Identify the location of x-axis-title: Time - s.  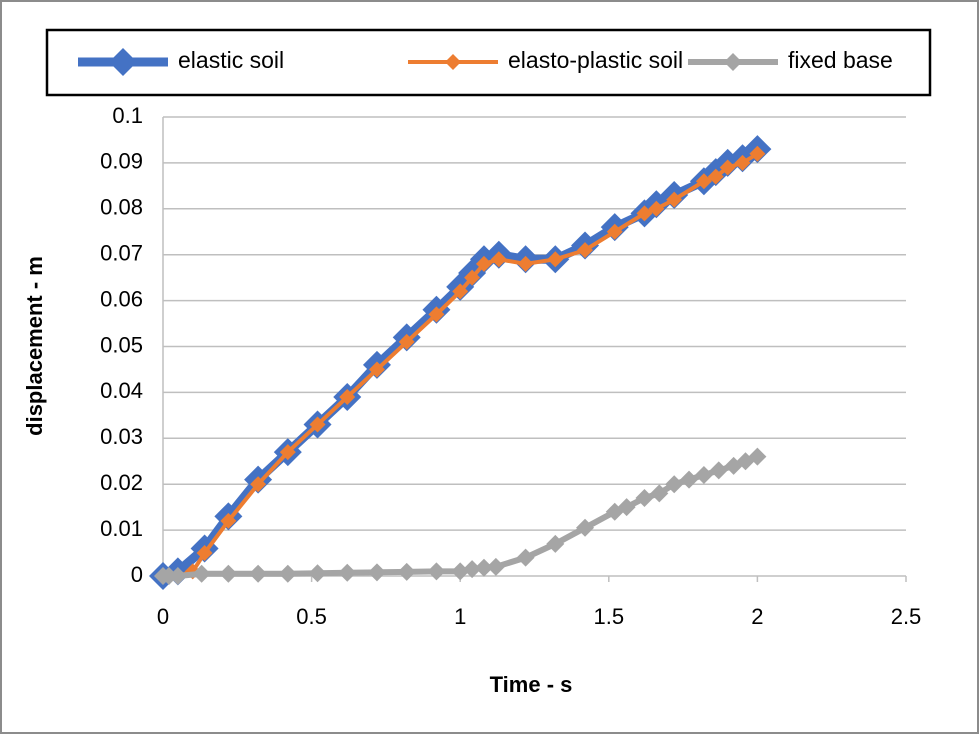
(531, 684).